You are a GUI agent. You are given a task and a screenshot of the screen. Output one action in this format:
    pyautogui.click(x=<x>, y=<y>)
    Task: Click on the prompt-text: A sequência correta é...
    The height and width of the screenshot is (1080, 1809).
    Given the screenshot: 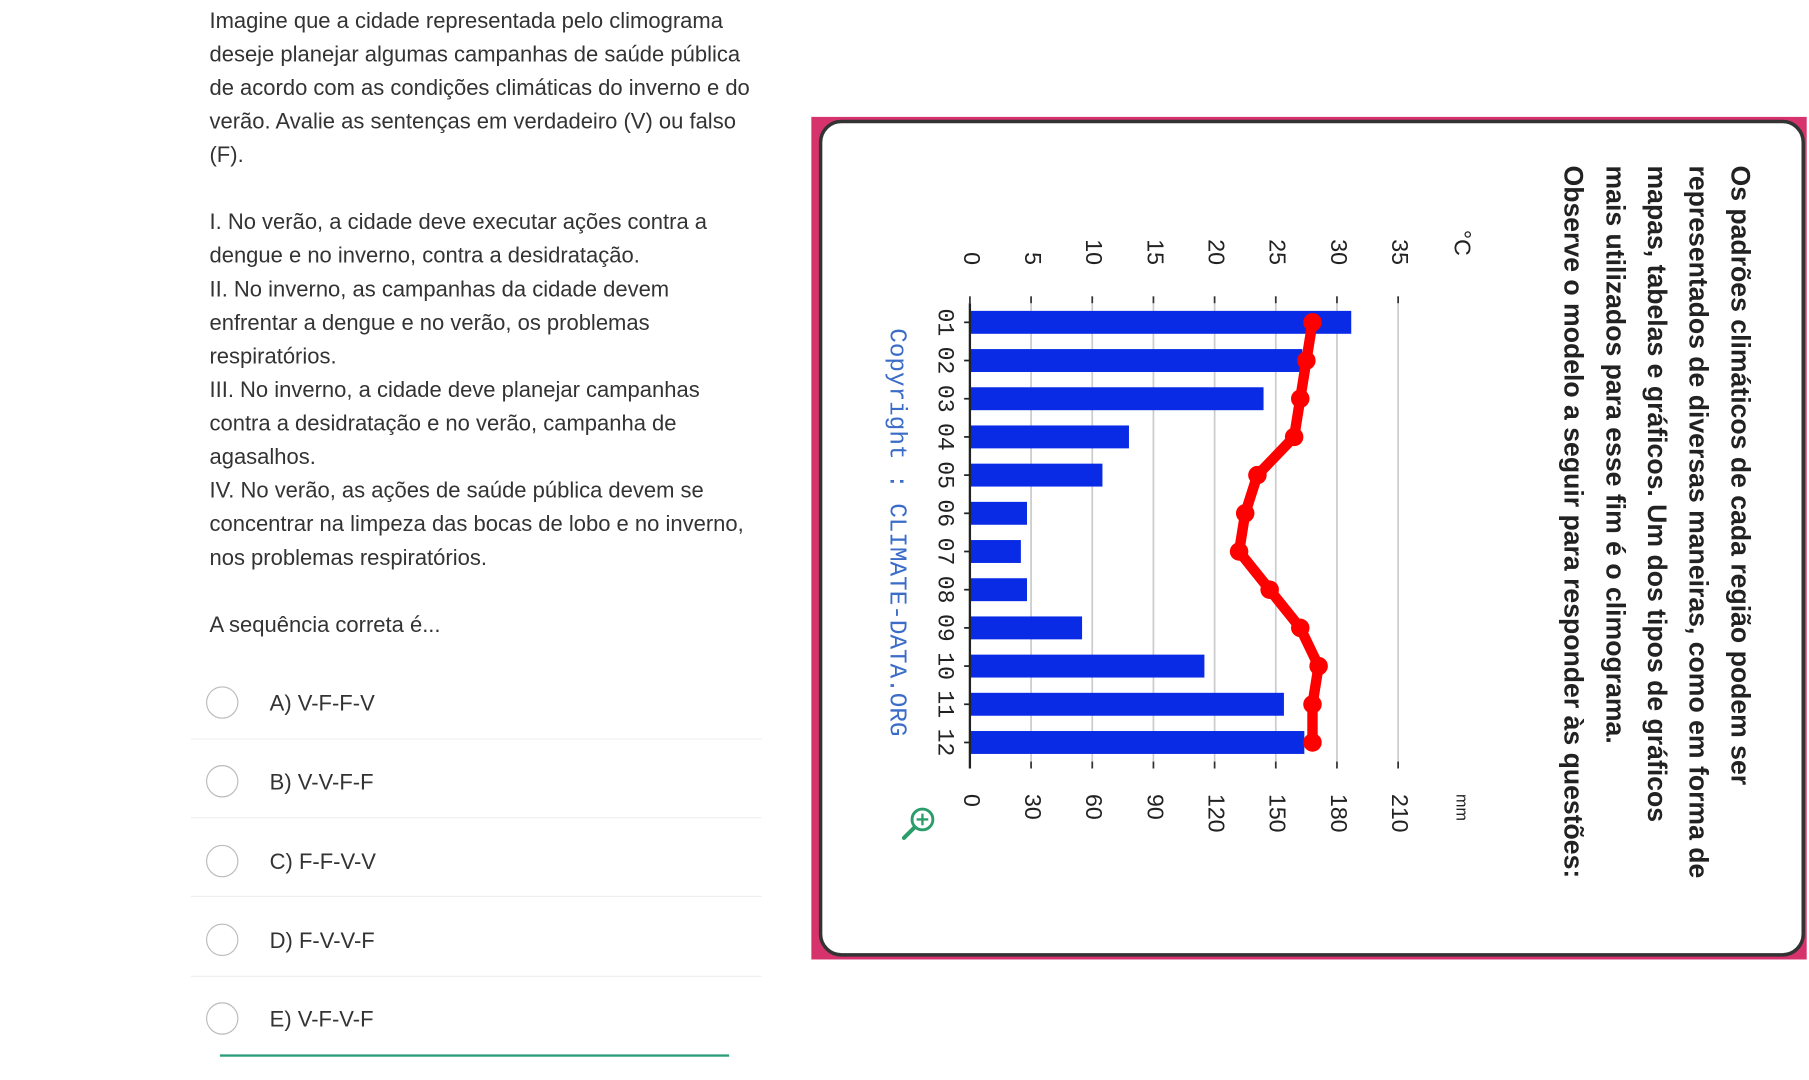 What is the action you would take?
    pyautogui.click(x=325, y=625)
    